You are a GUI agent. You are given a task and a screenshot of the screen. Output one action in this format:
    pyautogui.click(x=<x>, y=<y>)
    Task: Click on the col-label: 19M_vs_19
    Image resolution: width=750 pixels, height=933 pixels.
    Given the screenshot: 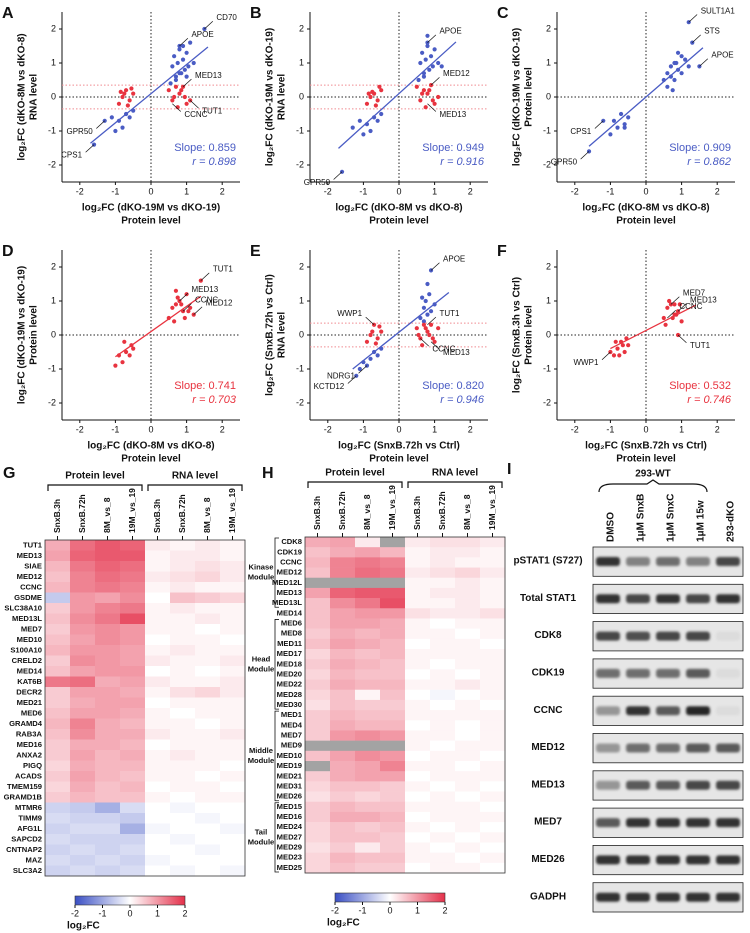 What is the action you would take?
    pyautogui.click(x=232, y=510)
    